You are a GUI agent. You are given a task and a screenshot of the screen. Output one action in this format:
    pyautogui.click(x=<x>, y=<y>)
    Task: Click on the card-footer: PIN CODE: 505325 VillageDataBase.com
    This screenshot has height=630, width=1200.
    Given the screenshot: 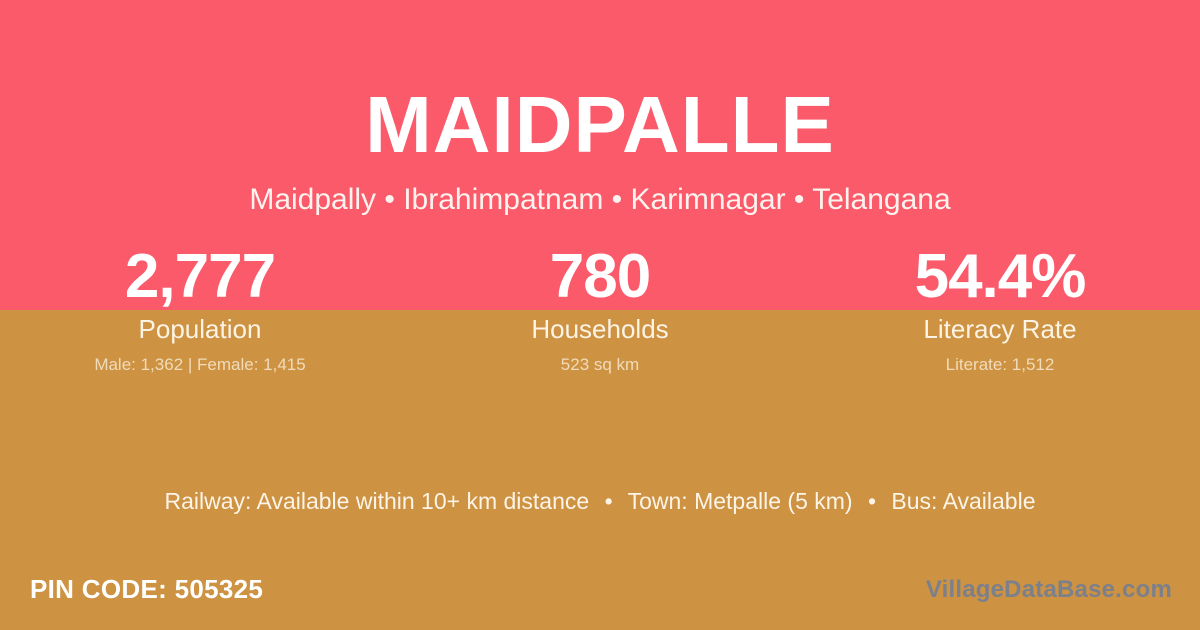 What is the action you would take?
    pyautogui.click(x=600, y=592)
    